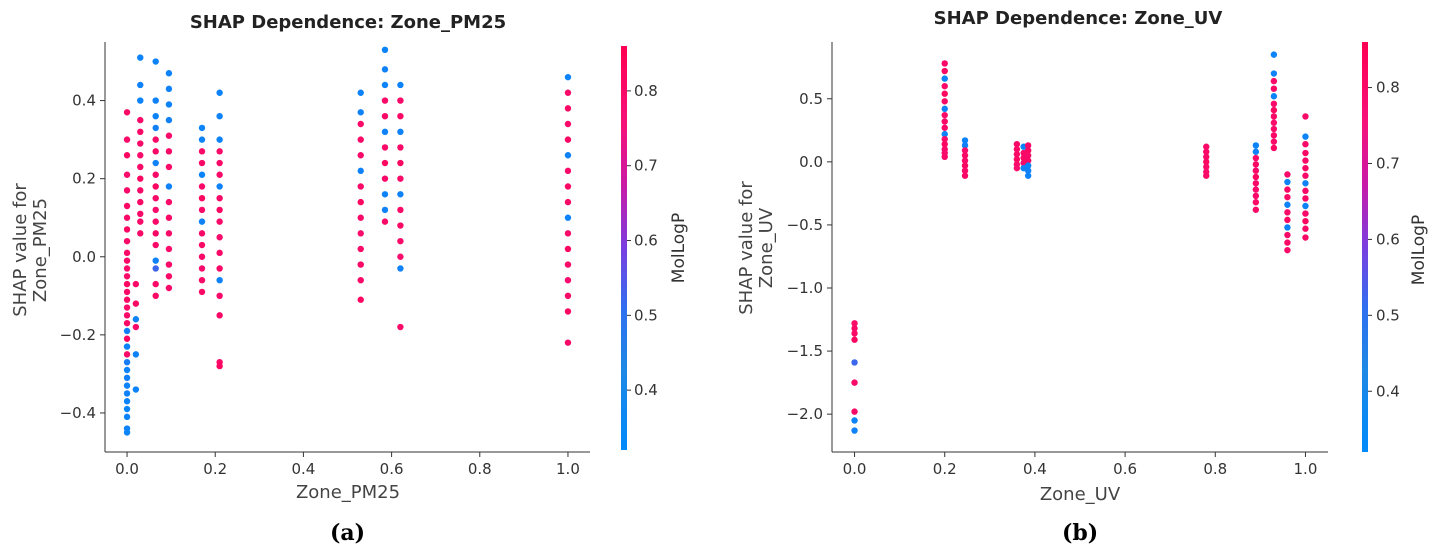 This screenshot has height=560, width=1437. Describe the element at coordinates (215, 469) in the screenshot. I see `x-tick-label: 0.2` at that location.